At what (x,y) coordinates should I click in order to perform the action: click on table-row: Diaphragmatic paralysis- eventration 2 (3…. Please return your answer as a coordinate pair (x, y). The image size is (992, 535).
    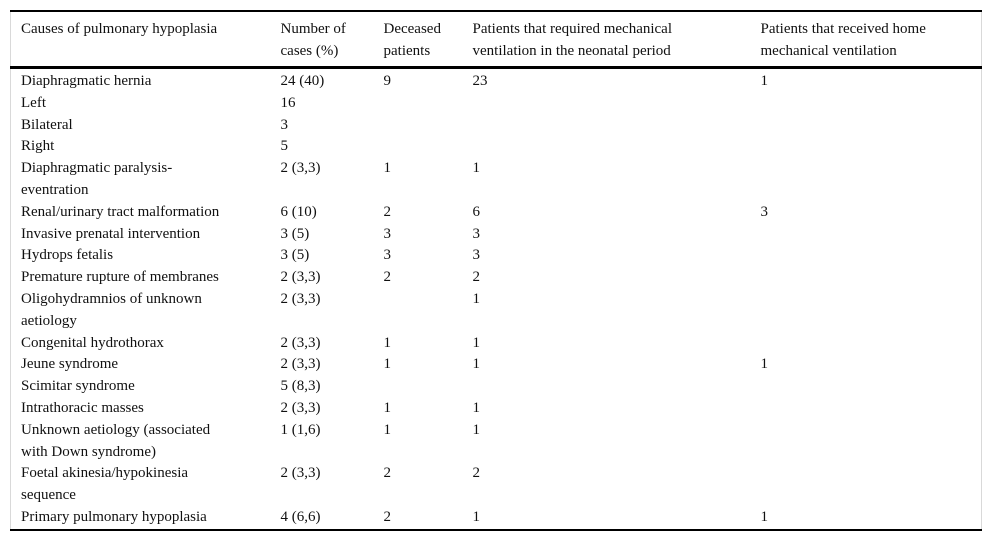
    Looking at the image, I should click on (496, 180).